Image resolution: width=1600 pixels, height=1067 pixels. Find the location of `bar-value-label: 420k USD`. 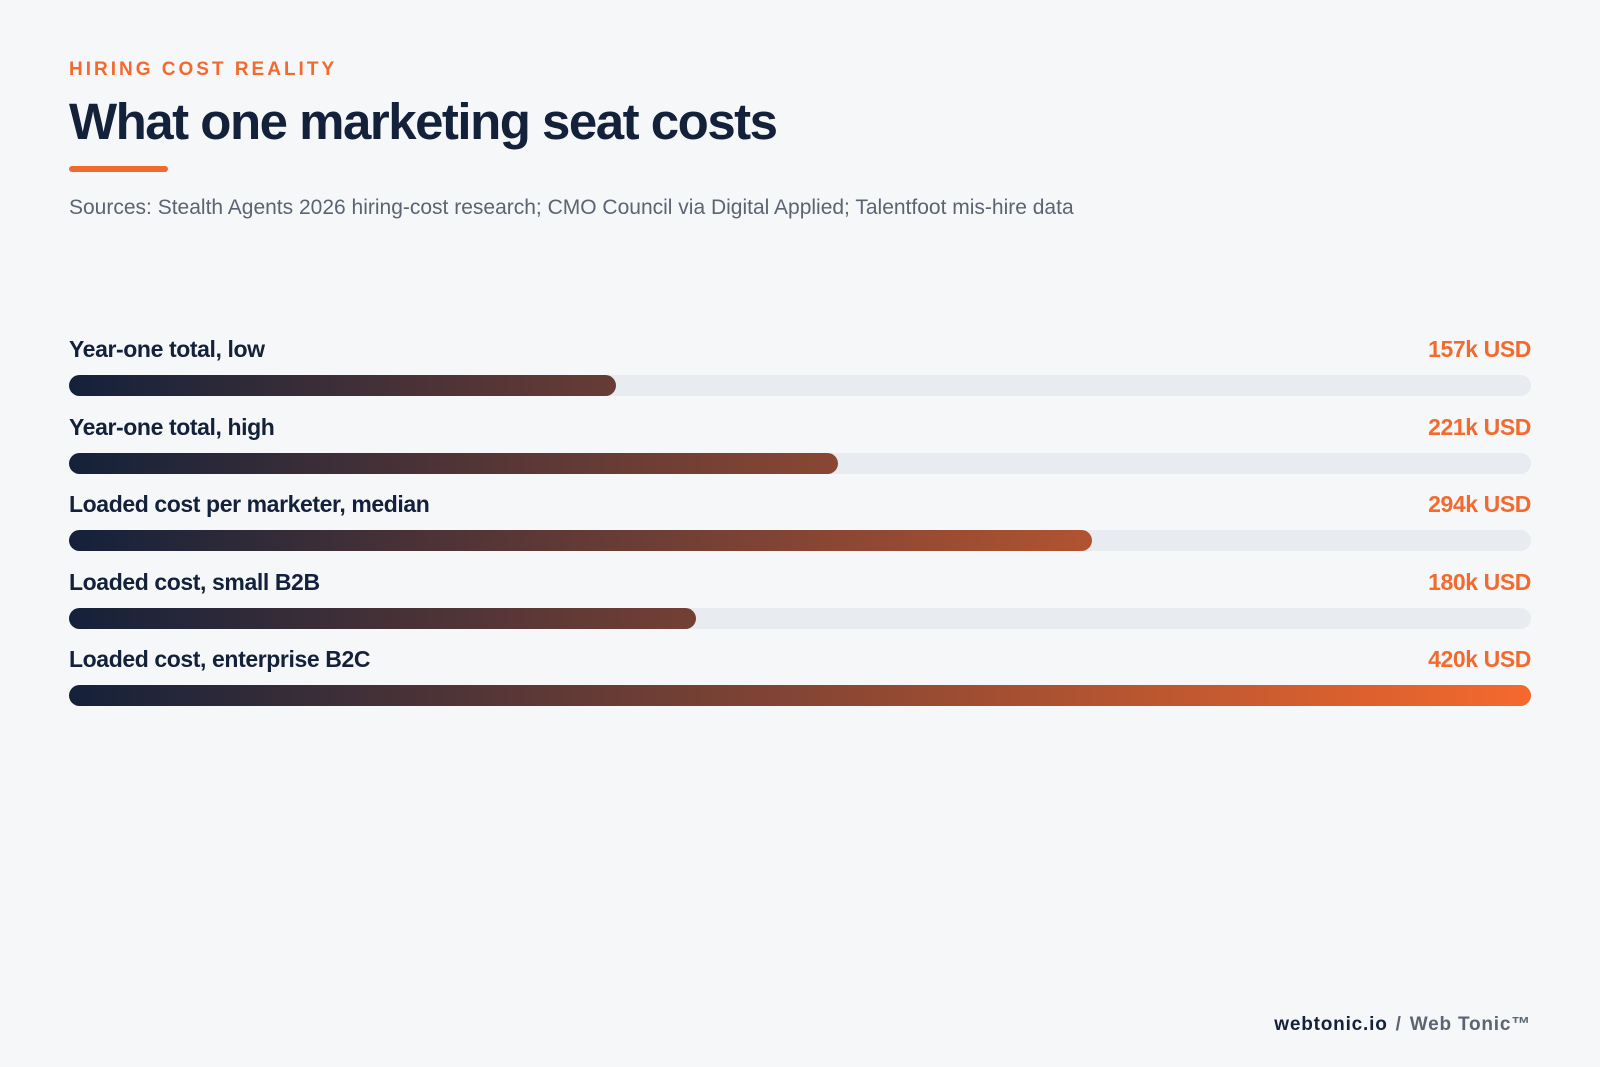

bar-value-label: 420k USD is located at coordinates (1479, 659).